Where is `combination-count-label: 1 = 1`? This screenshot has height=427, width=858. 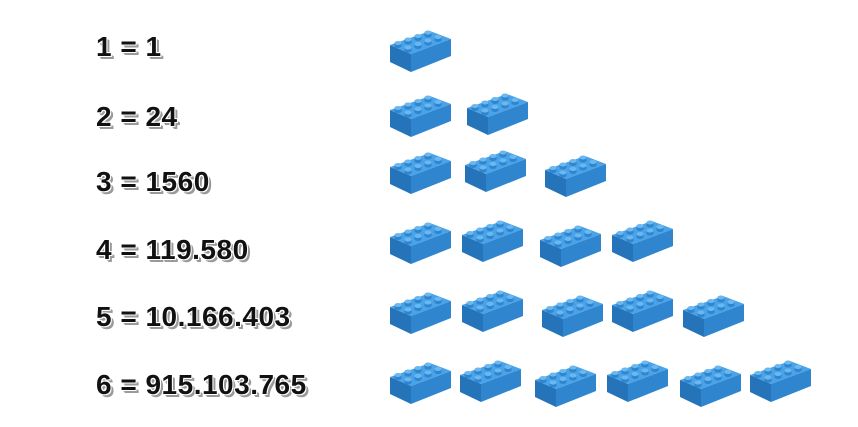
combination-count-label: 1 = 1 is located at coordinates (129, 46).